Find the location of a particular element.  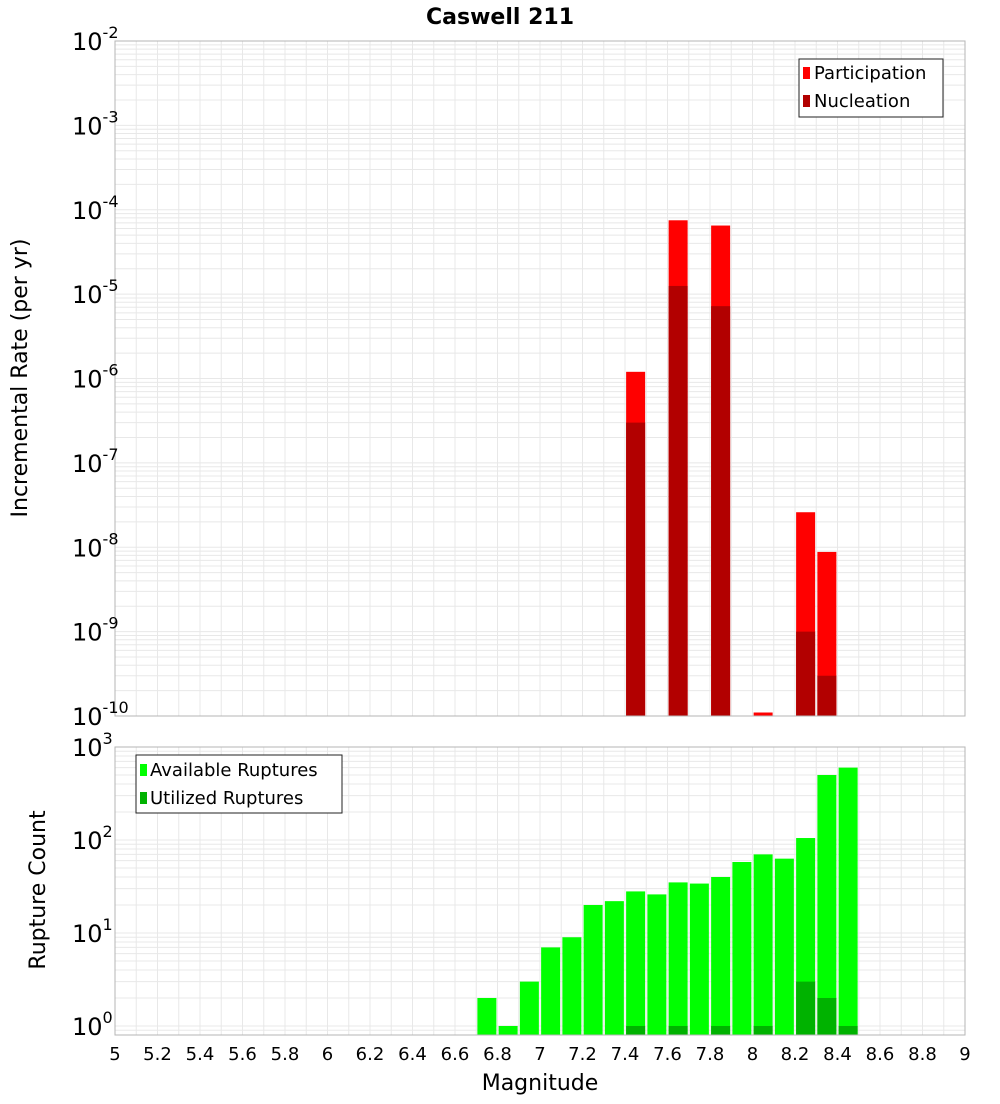

bottom-y-tick-label: 10¹ is located at coordinates (92, 931).